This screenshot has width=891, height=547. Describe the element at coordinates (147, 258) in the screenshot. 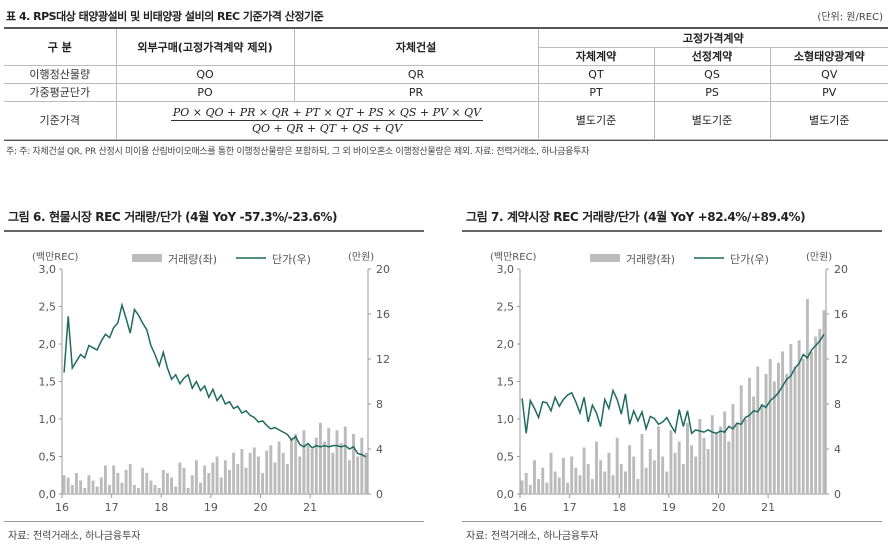

I see `legend-volume-swatch` at that location.